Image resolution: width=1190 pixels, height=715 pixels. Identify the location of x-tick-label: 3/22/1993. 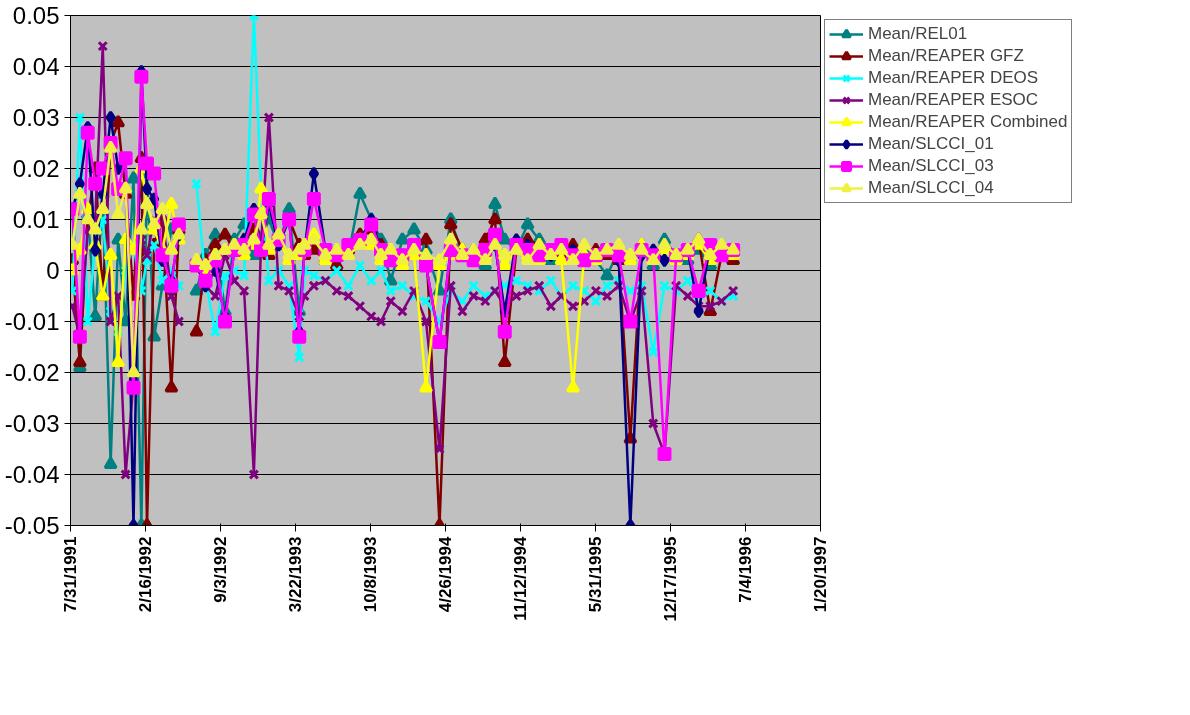
(295, 574).